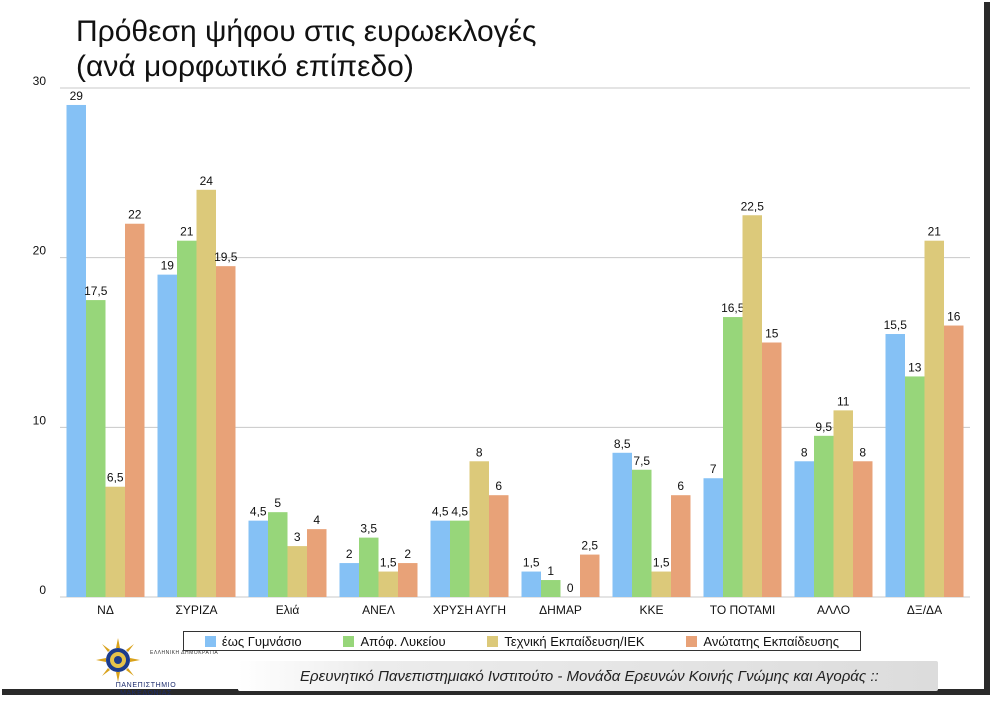  Describe the element at coordinates (560, 610) in the screenshot. I see `x-tick-label: ΔΗΜΑΡ` at that location.